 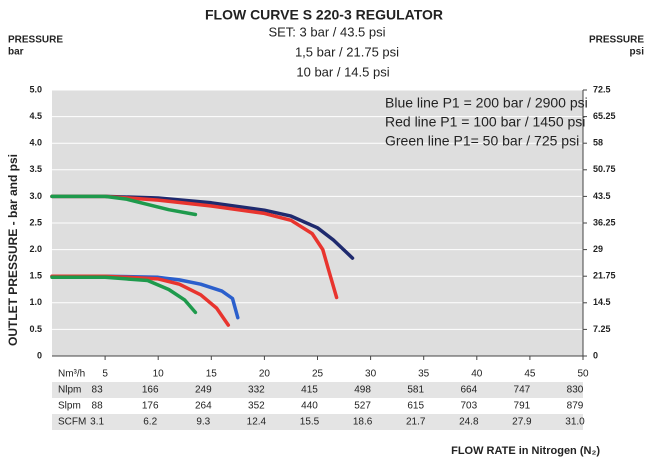 What do you see at coordinates (35, 196) in the screenshot?
I see `y-tick-label: 3.0` at bounding box center [35, 196].